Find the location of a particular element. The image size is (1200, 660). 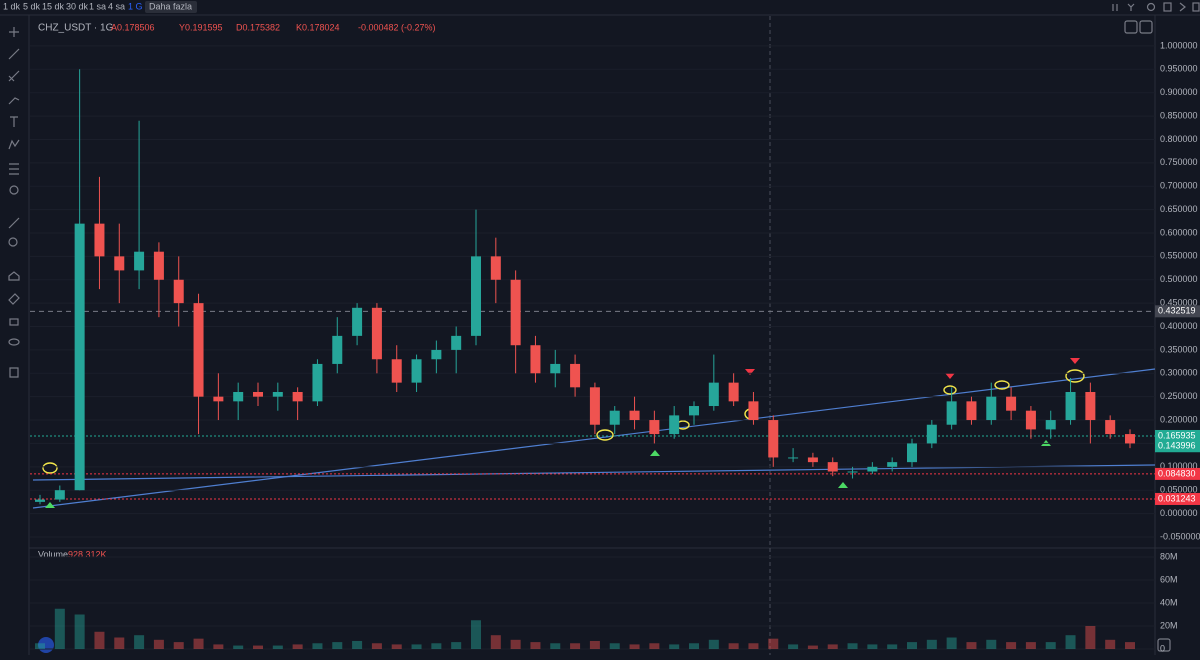

interval-button: 1 G is located at coordinates (135, 6).